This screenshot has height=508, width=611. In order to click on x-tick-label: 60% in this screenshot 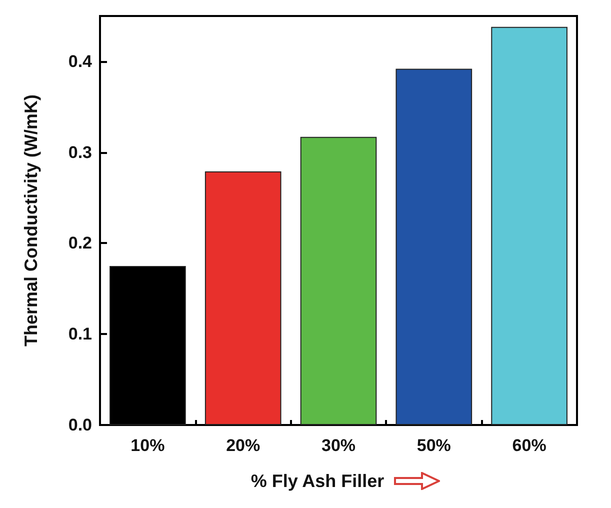, I will do `click(529, 445)`.